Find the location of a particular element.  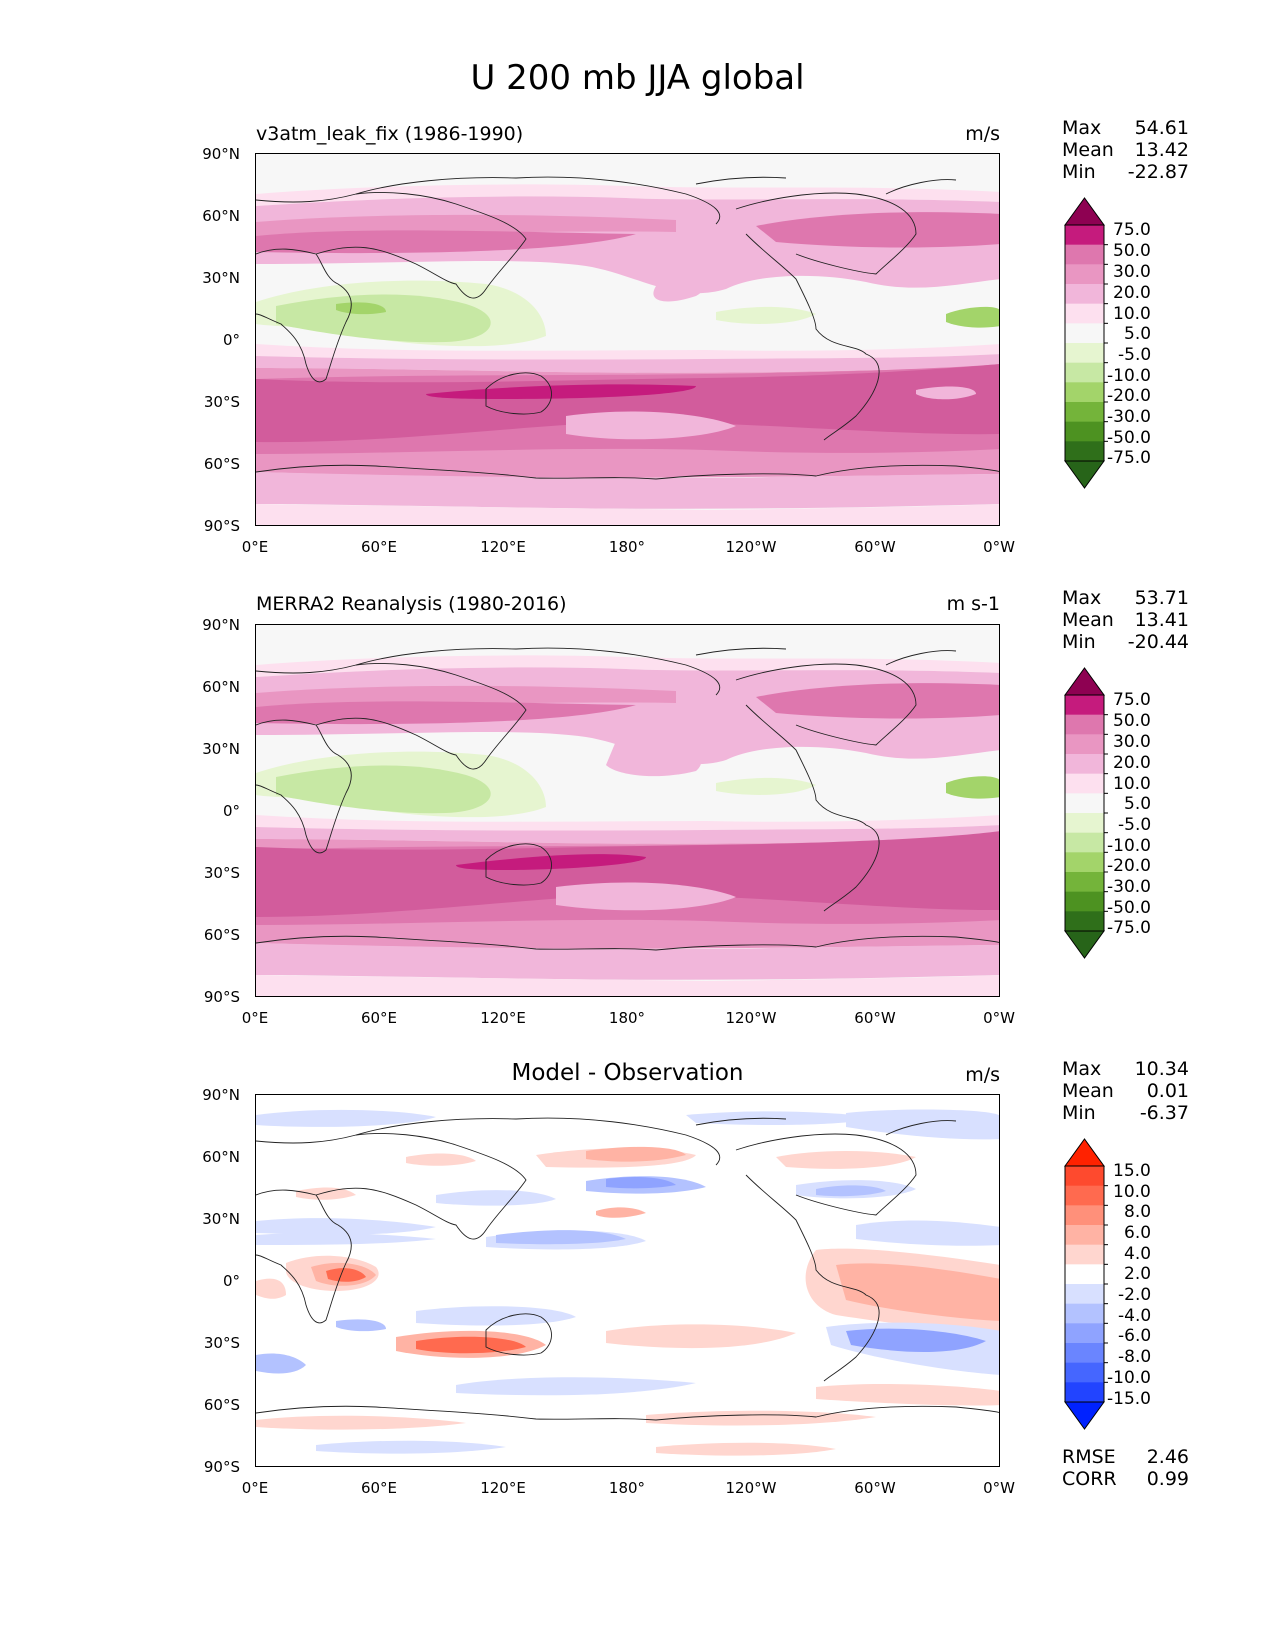

colorbar-label: -8.0 is located at coordinates (1135, 1357).